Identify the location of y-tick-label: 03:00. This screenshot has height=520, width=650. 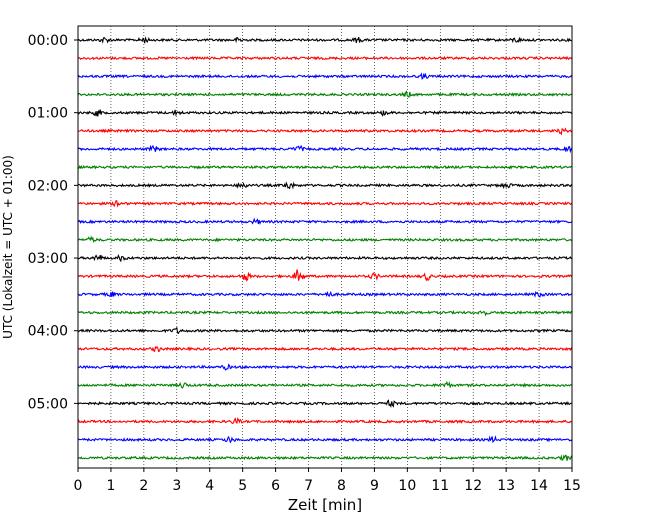
(48, 259).